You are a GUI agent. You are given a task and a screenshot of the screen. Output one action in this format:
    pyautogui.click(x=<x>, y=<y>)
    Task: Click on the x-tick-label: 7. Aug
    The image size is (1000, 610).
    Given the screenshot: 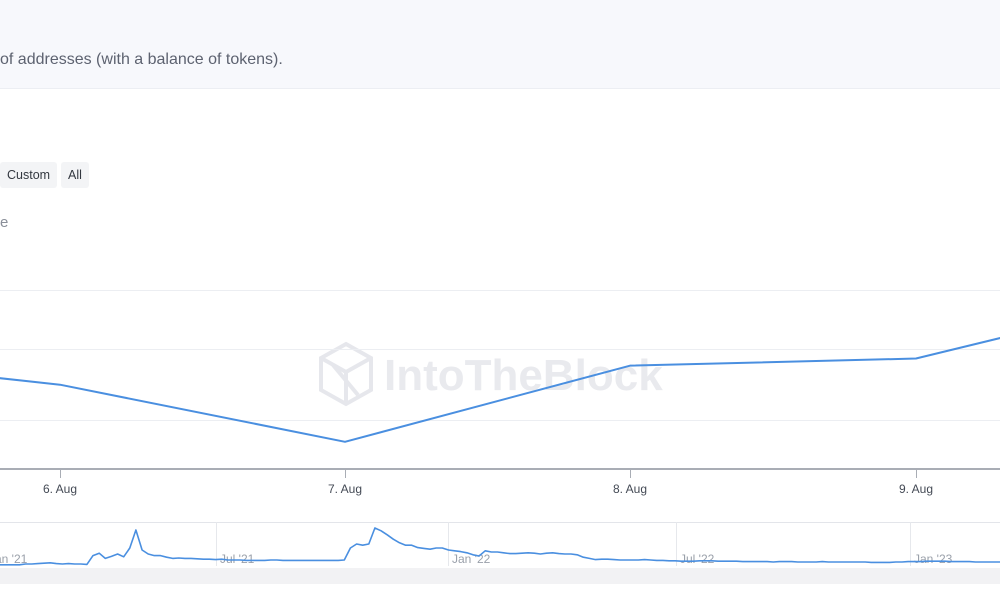 What is the action you would take?
    pyautogui.click(x=345, y=489)
    